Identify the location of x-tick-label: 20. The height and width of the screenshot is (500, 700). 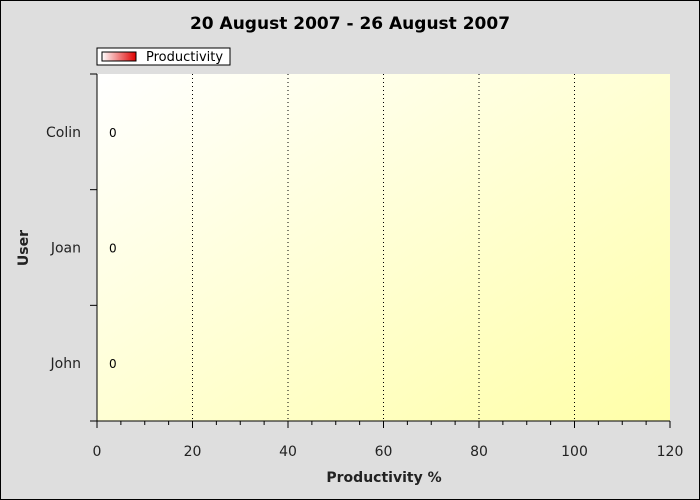
(193, 452).